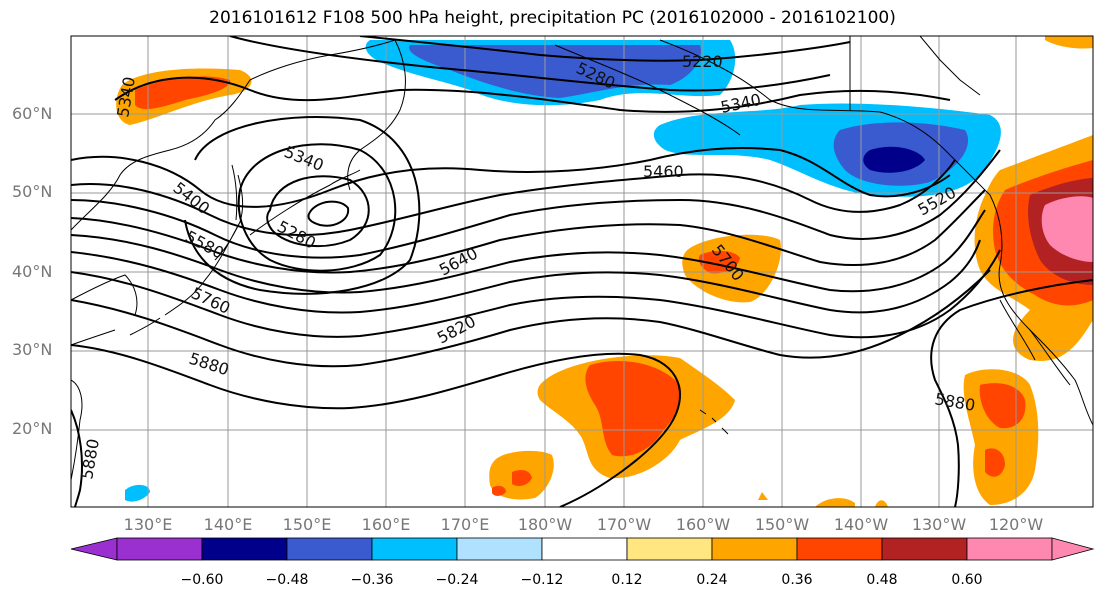 This screenshot has width=1105, height=601. I want to click on contour-label-5220: 5220, so click(702, 61).